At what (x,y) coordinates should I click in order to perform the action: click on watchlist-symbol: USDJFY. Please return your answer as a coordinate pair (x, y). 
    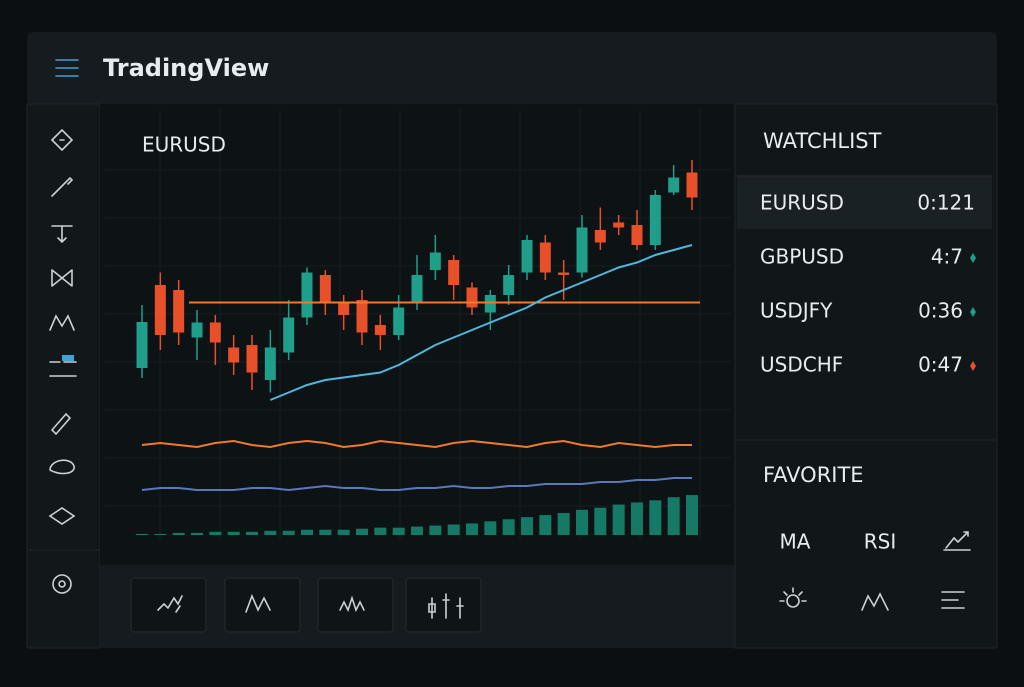
    Looking at the image, I should click on (796, 311).